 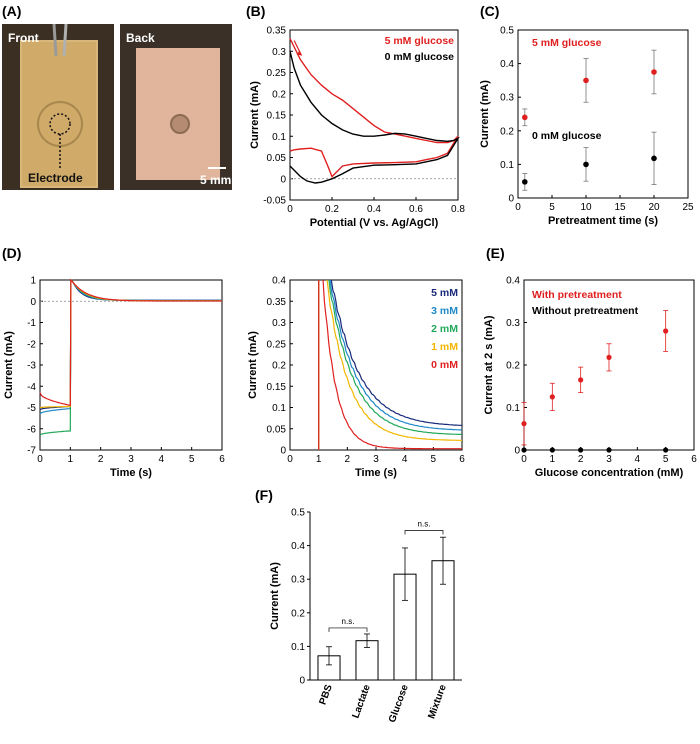 I want to click on photo-back: Back 5 mm, so click(x=176, y=107).